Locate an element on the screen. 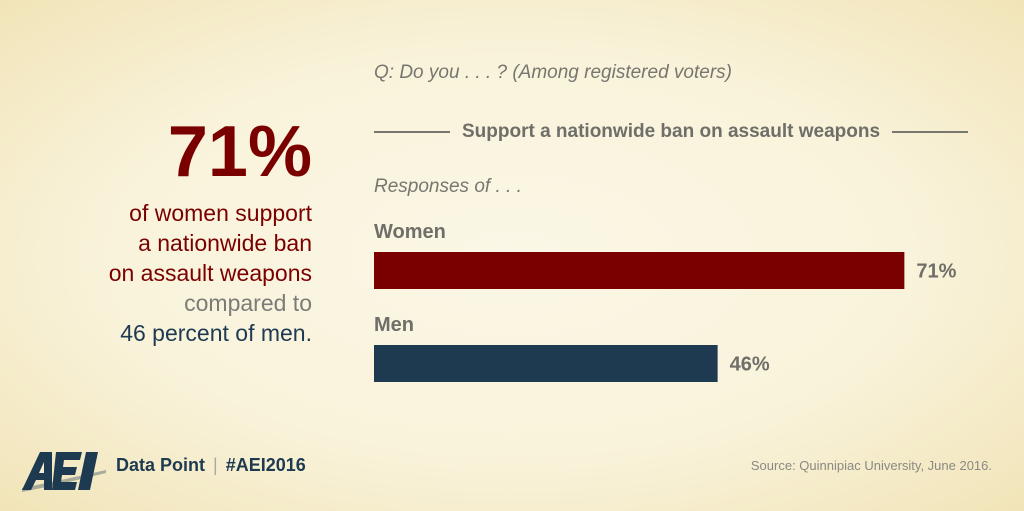 The height and width of the screenshot is (511, 1024). value-label-men: 46% is located at coordinates (750, 365).